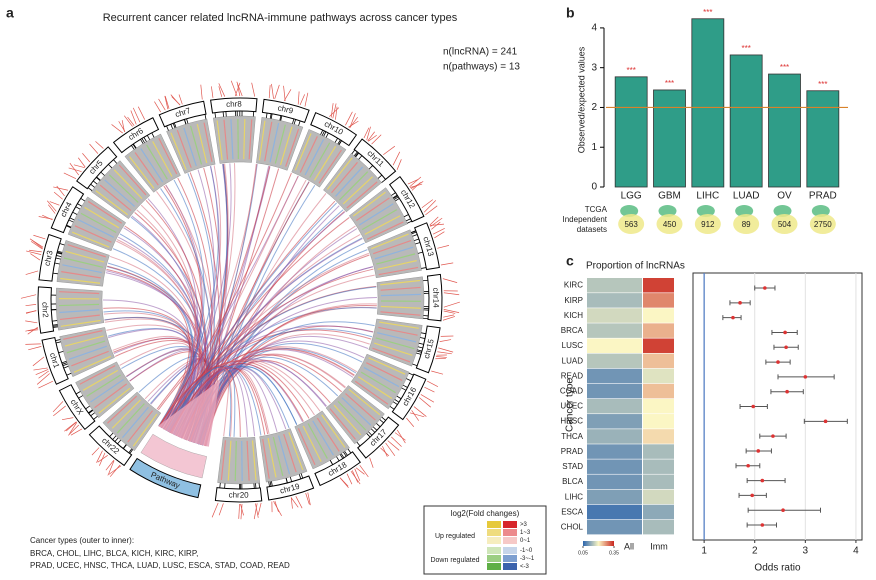  What do you see at coordinates (630, 70) in the screenshot?
I see `significance: ***` at bounding box center [630, 70].